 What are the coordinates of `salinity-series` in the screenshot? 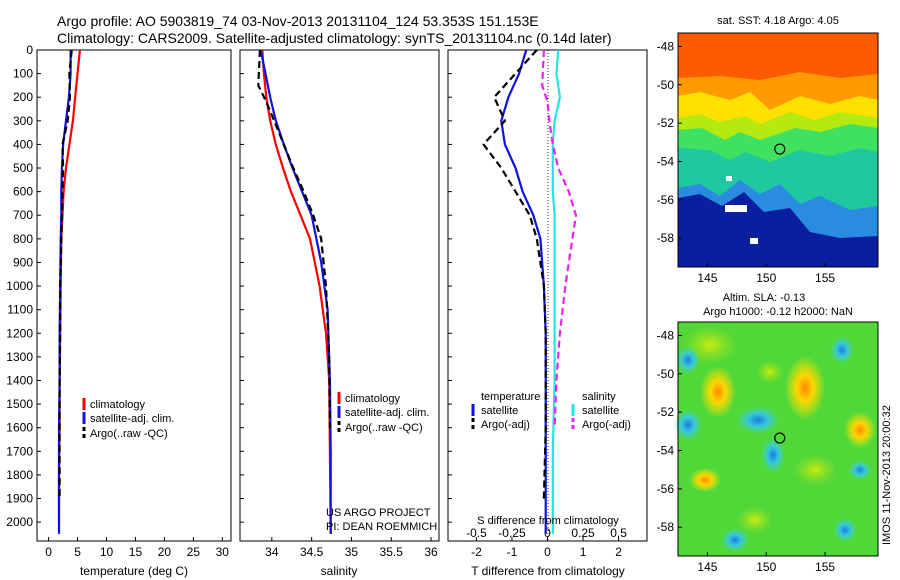 It's located at (294, 291).